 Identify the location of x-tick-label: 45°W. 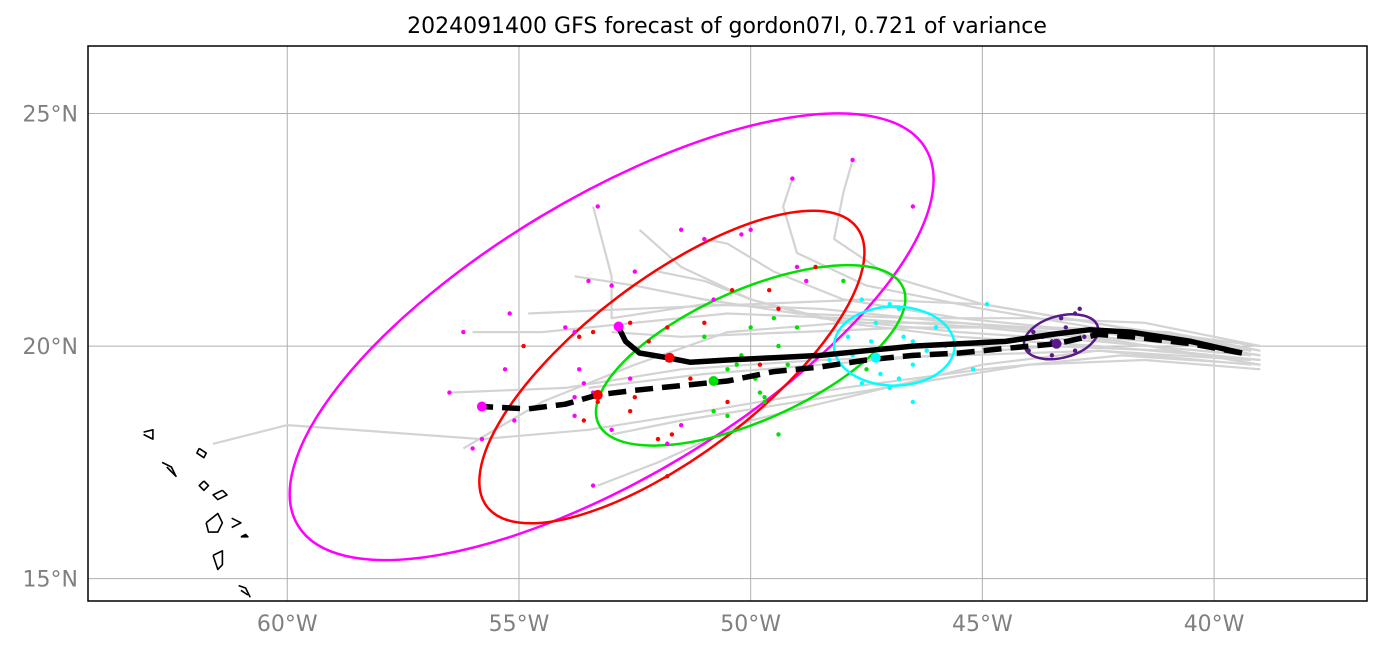
(982, 624).